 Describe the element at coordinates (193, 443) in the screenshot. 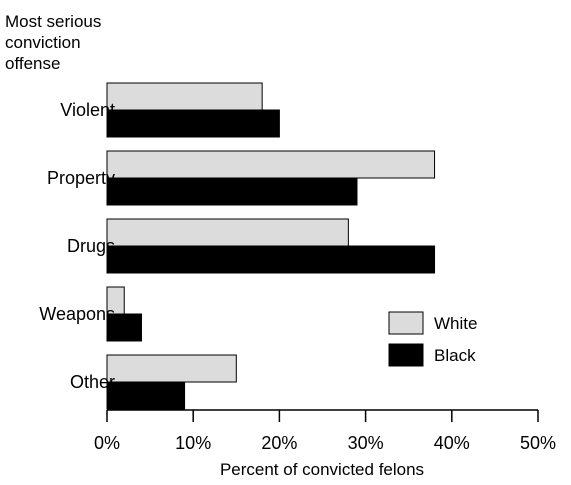

I see `x-tick-label: 10%` at that location.